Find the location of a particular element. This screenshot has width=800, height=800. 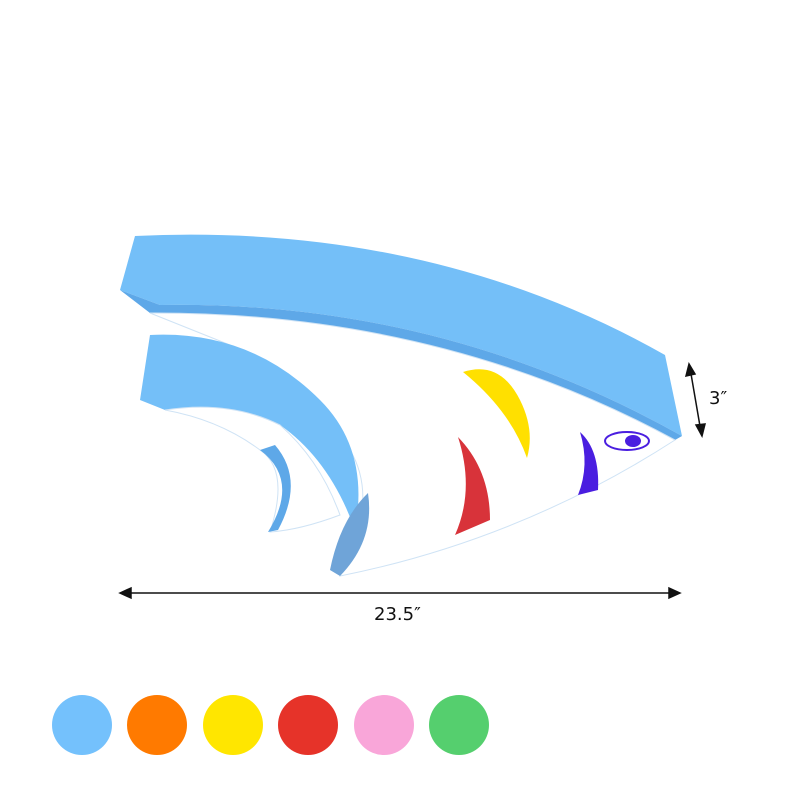

width-label: 23.5″ is located at coordinates (397, 614).